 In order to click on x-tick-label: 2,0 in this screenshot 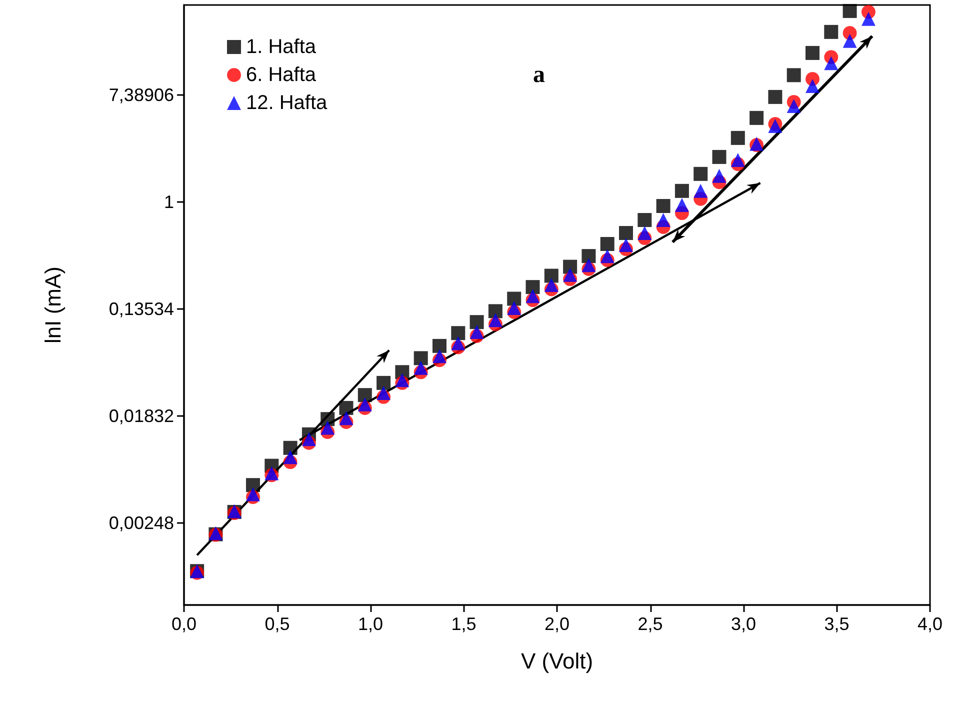, I will do `click(557, 624)`.